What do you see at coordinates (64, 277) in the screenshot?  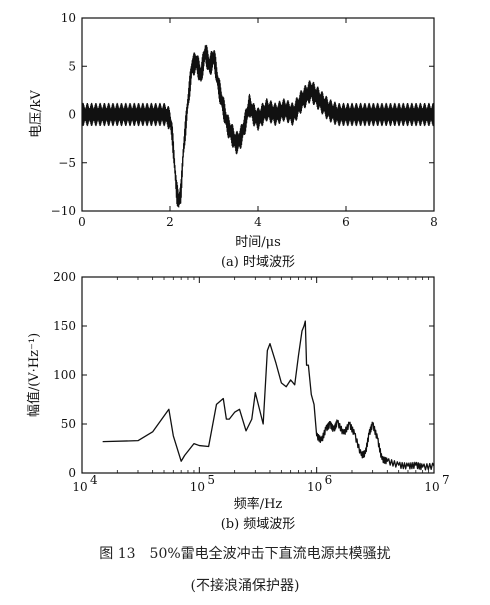 I see `y-tick-label: 200` at bounding box center [64, 277].